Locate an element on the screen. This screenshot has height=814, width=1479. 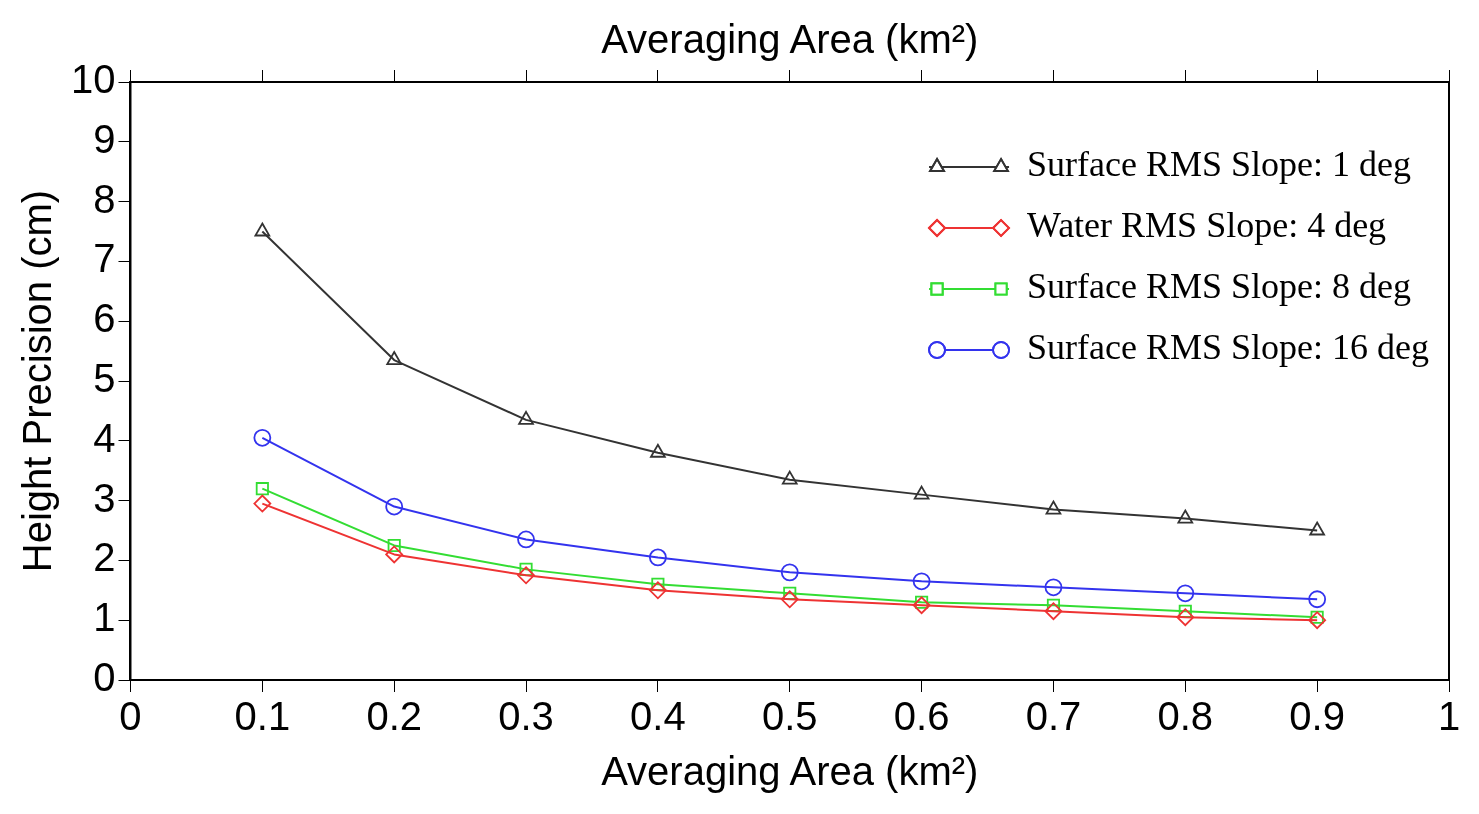
legend-label: Surface RMS Slope: 16 deg is located at coordinates (1228, 347).